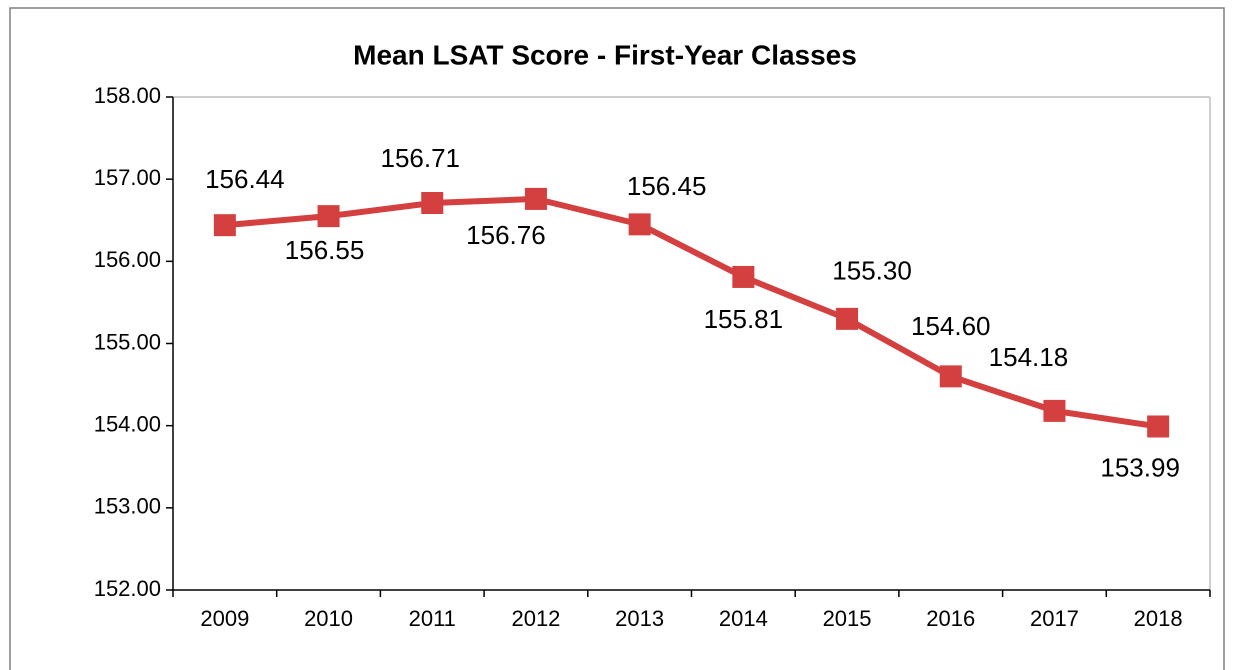  What do you see at coordinates (328, 618) in the screenshot?
I see `x-tick-label: 2010` at bounding box center [328, 618].